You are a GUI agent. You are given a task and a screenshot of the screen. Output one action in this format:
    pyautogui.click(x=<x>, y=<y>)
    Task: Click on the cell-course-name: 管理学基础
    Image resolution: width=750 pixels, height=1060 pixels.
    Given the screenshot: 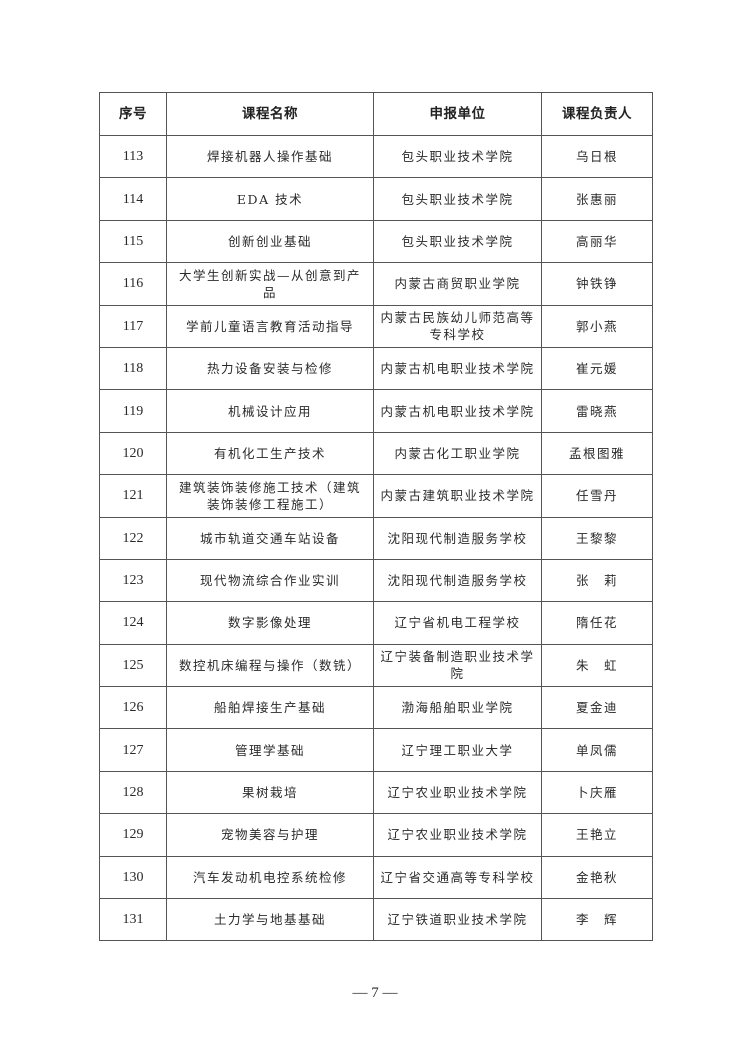 What is the action you would take?
    pyautogui.click(x=270, y=750)
    